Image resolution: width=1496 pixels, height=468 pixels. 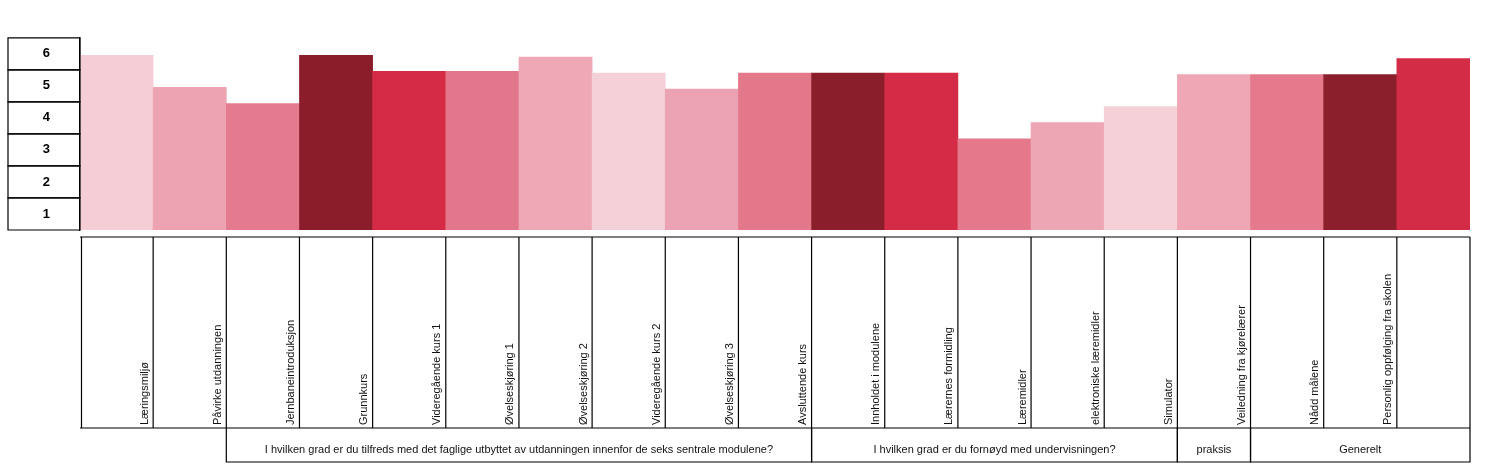 I want to click on x-tick-label: Videregående kurs 1, so click(x=436, y=374).